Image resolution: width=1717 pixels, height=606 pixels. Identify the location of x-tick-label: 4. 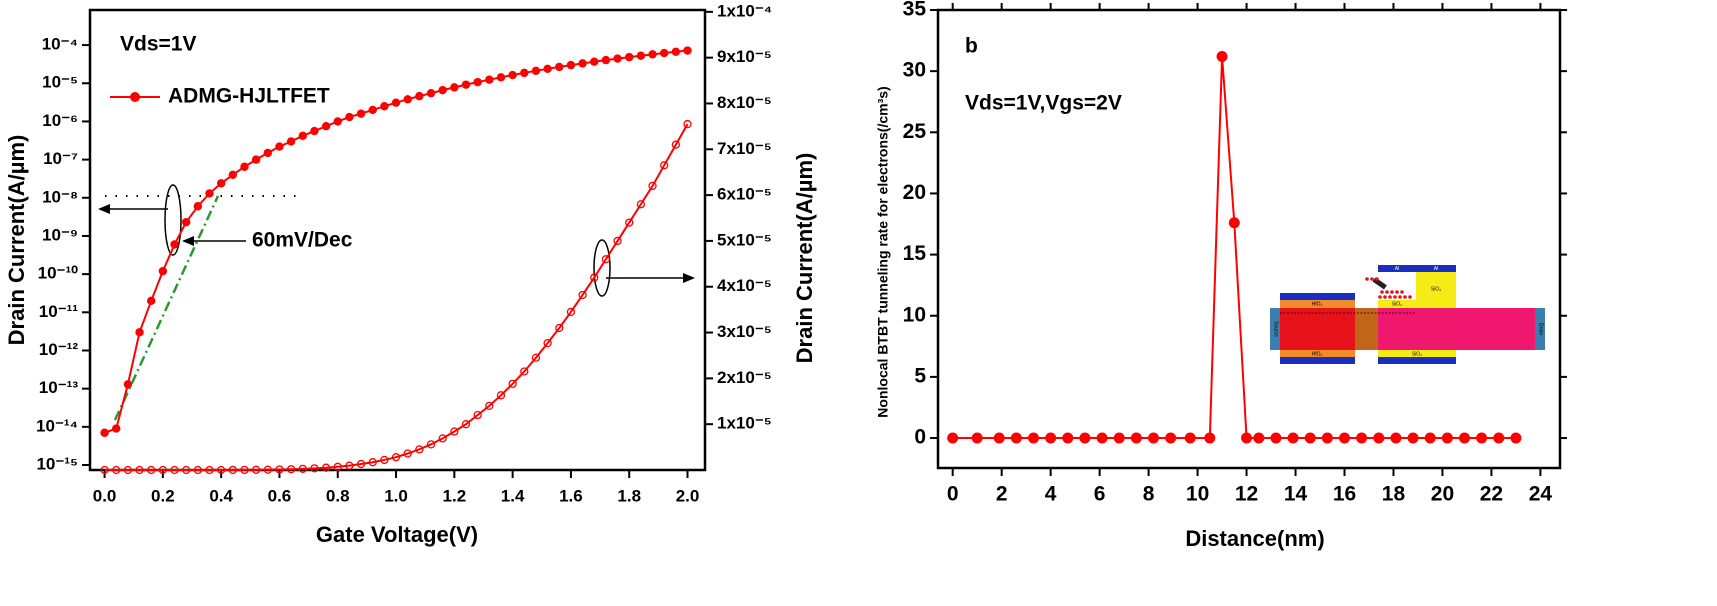
(1051, 494).